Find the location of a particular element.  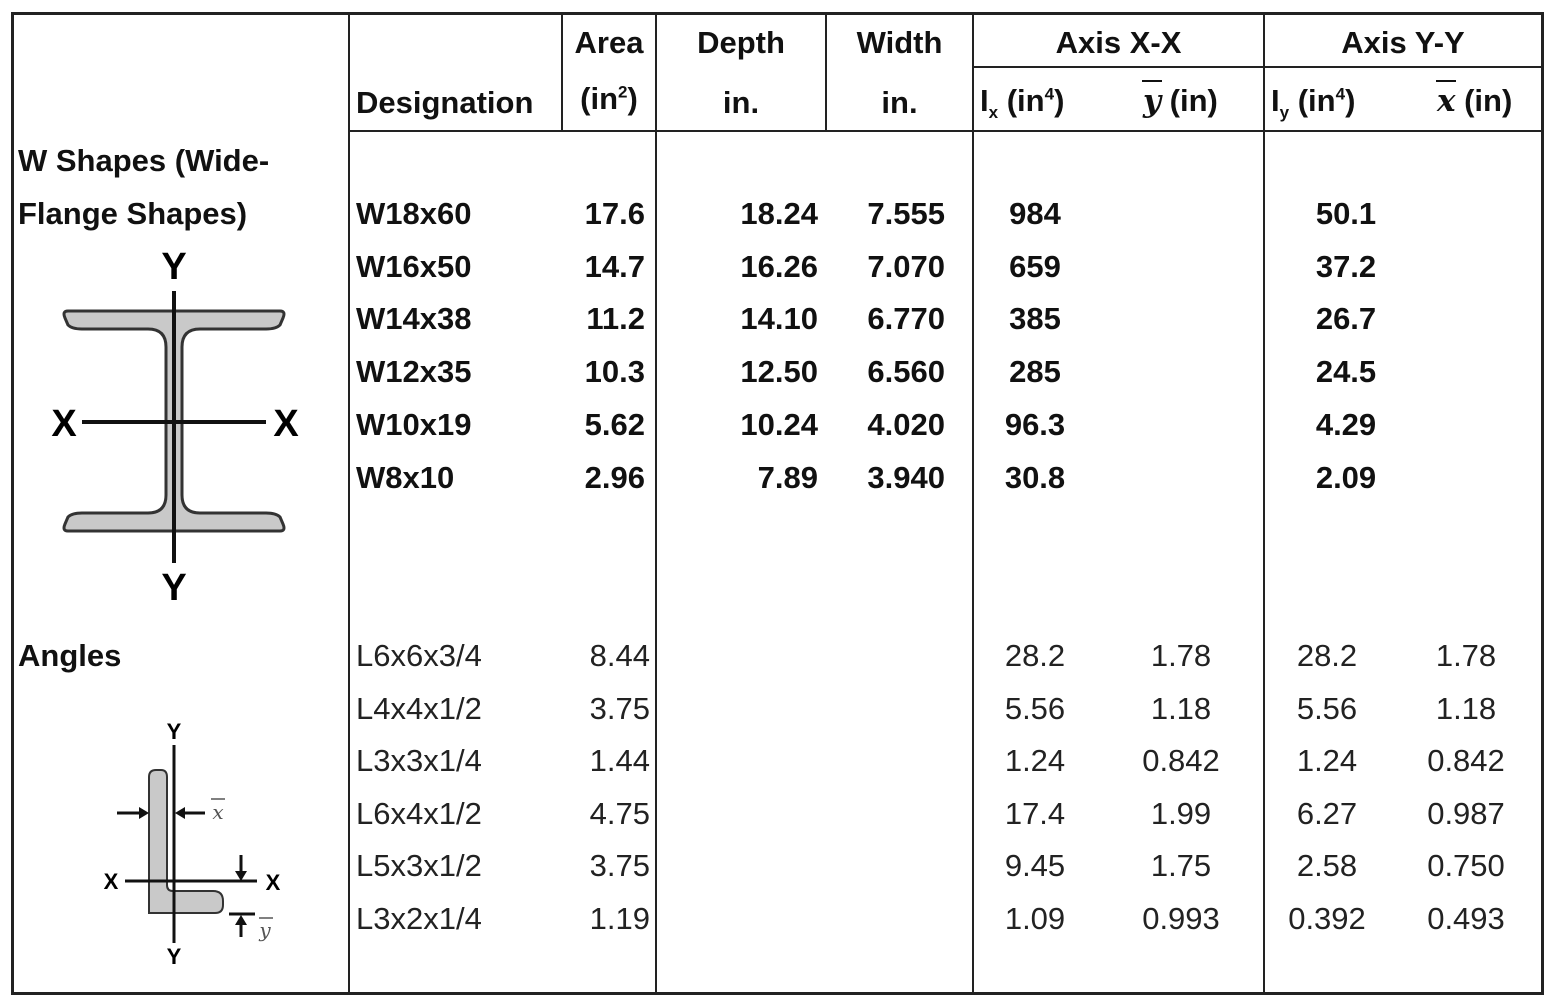

header-ix: Ix (in4) is located at coordinates (1022, 103).